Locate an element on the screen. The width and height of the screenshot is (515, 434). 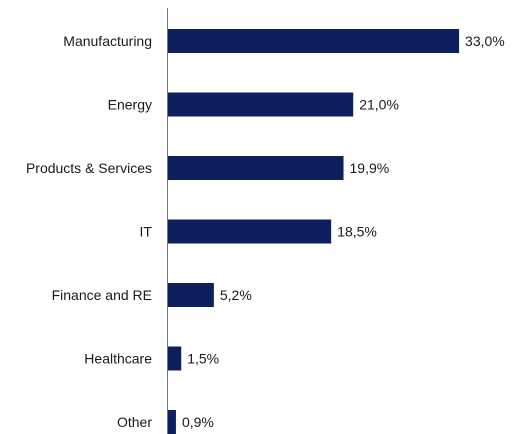
bar-manufacturing is located at coordinates (314, 41).